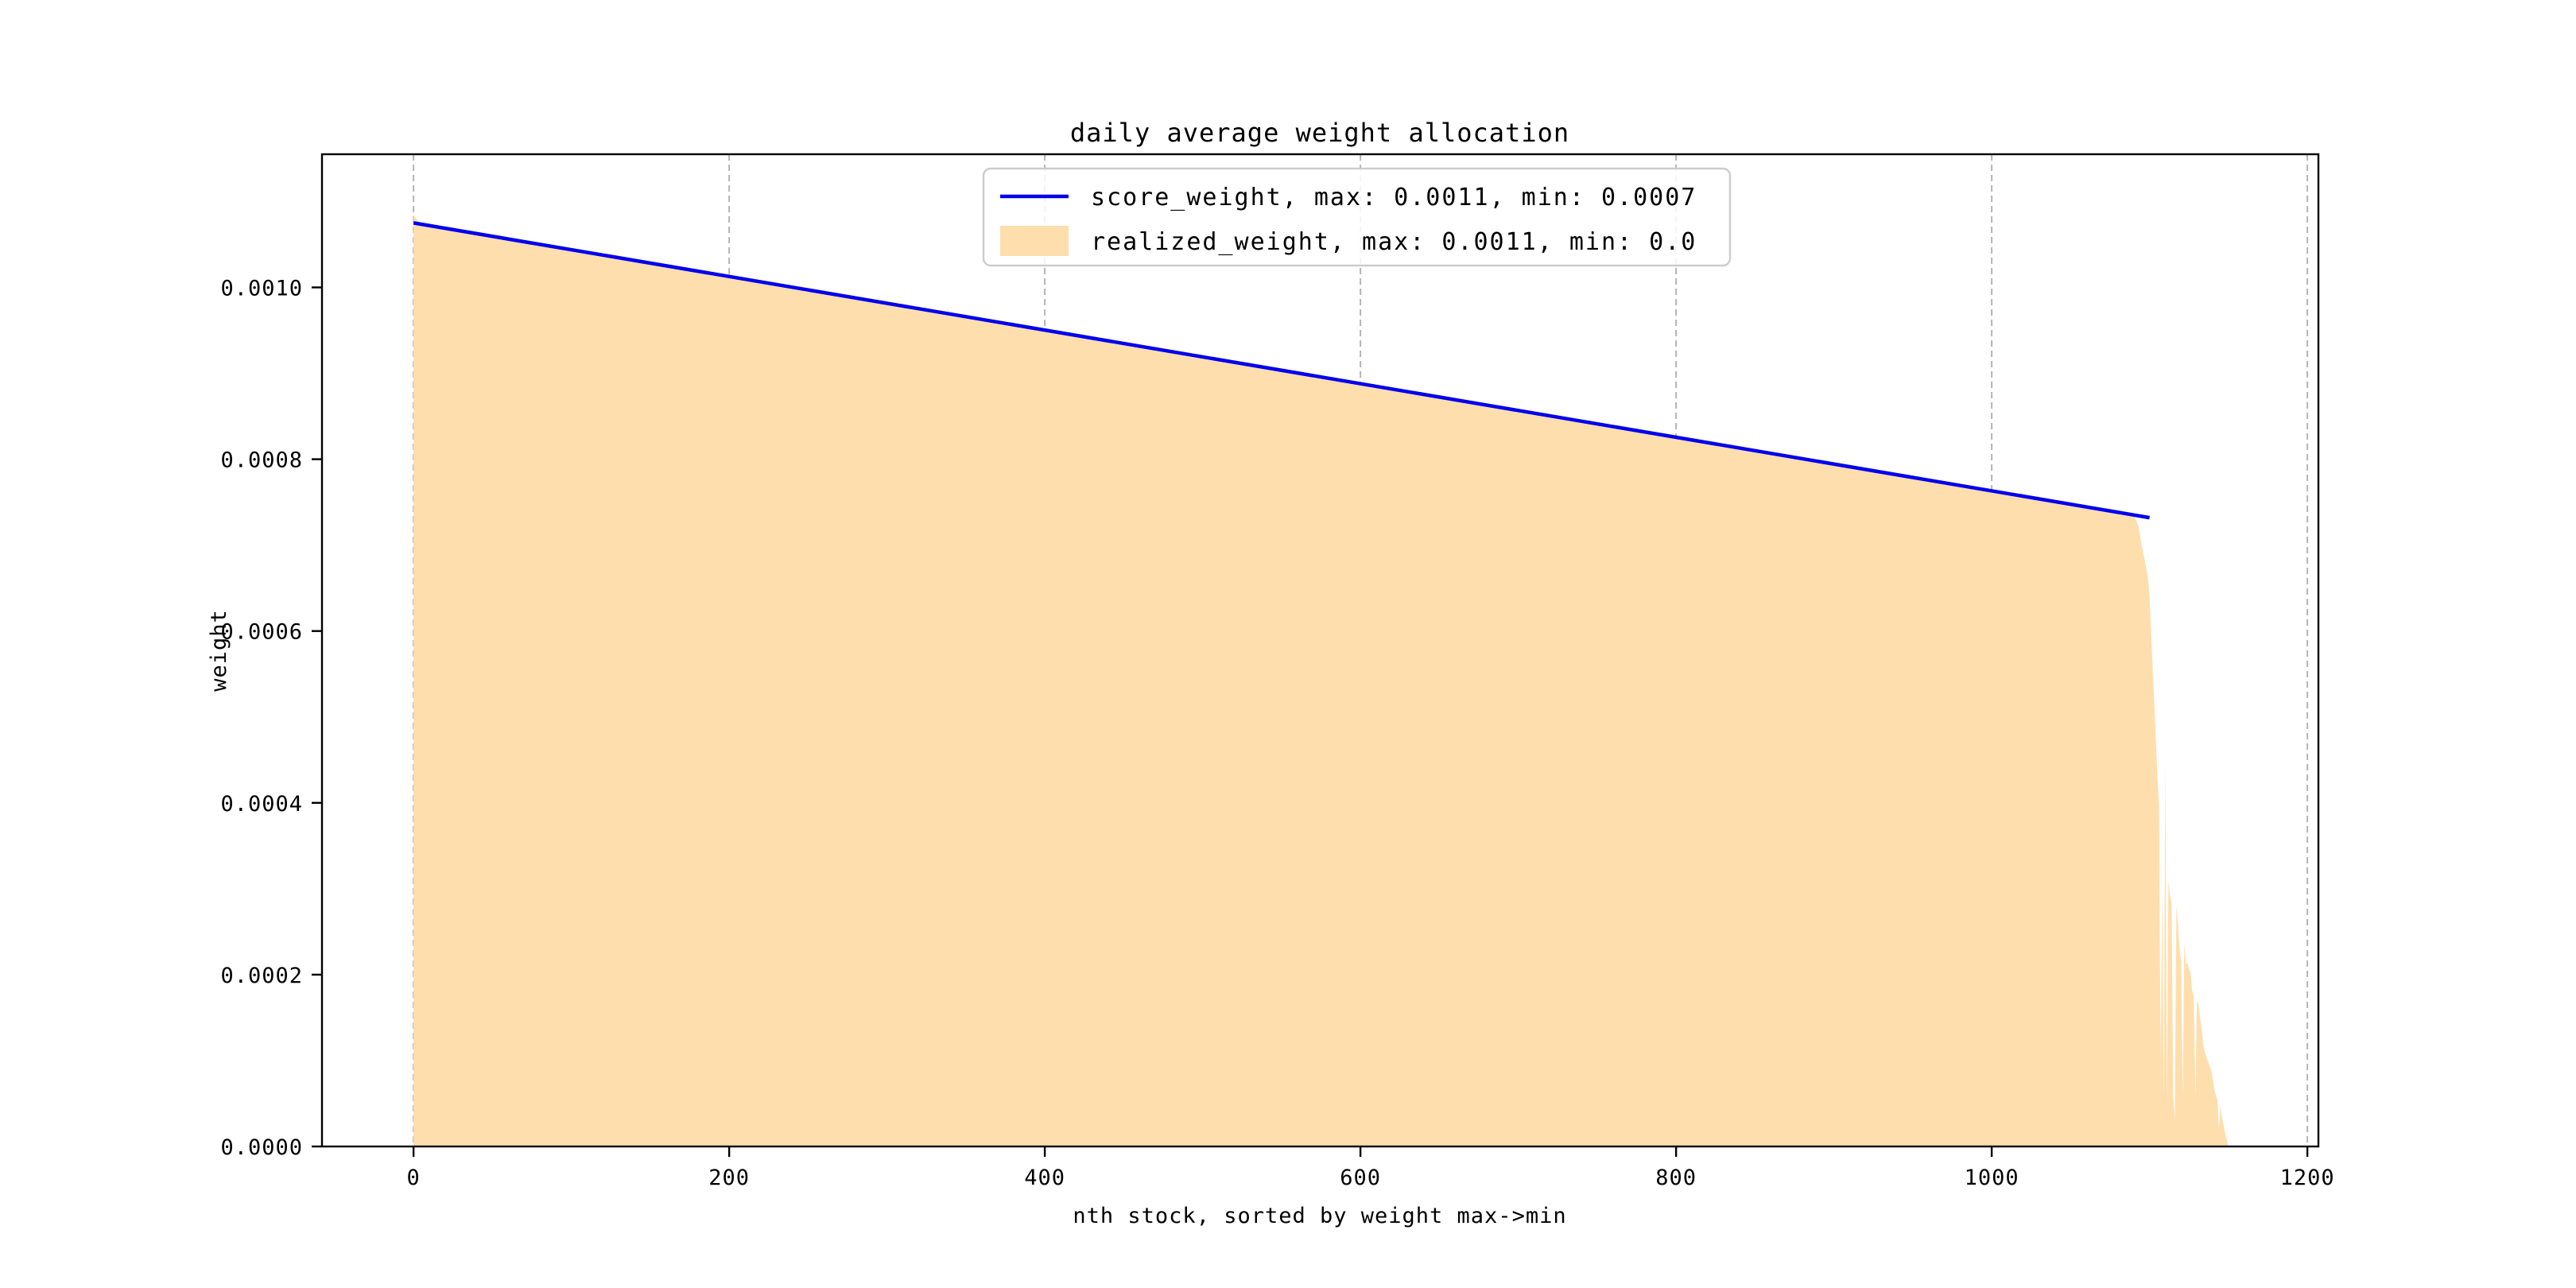 The image size is (2576, 1288). Describe the element at coordinates (261, 289) in the screenshot. I see `y-tick-label: 0.0010` at that location.